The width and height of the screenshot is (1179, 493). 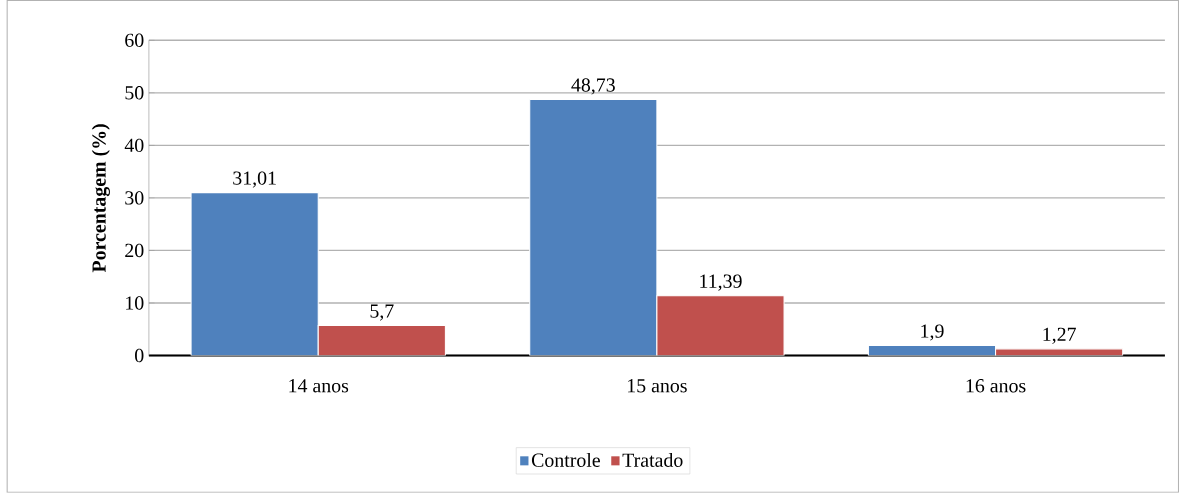 I want to click on legend-label: Controle, so click(x=565, y=460).